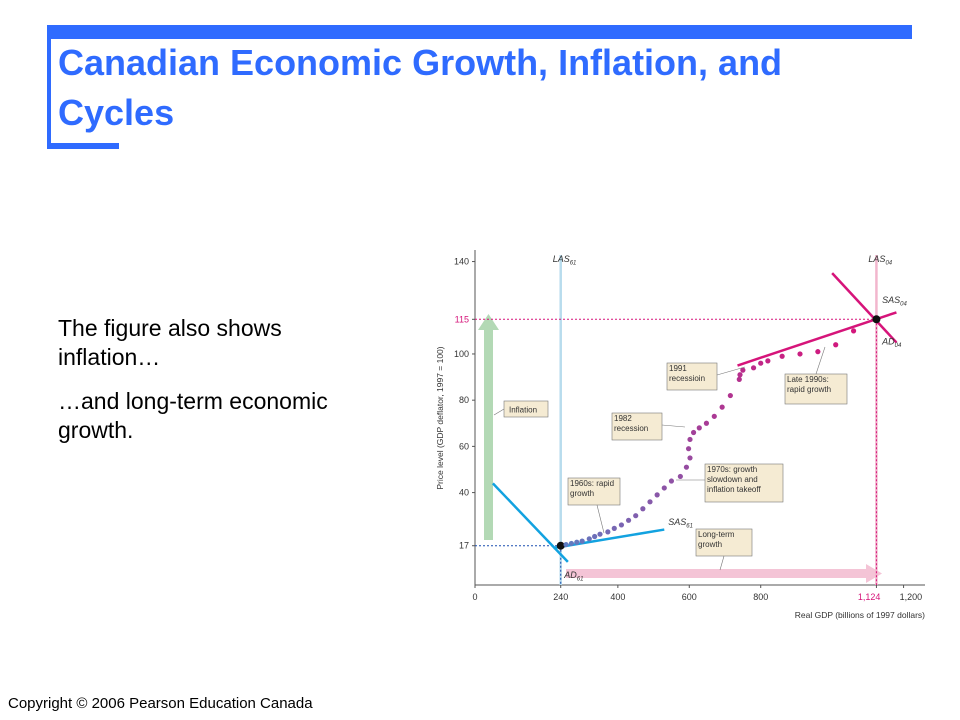 The image size is (960, 720). I want to click on ad61-curve, so click(530, 522).